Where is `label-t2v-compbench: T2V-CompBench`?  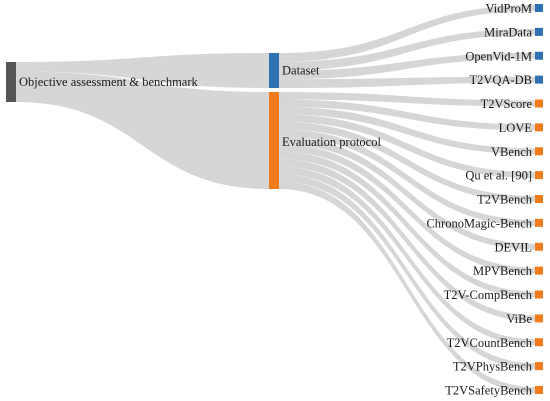 label-t2v-compbench: T2V-CompBench is located at coordinates (488, 295).